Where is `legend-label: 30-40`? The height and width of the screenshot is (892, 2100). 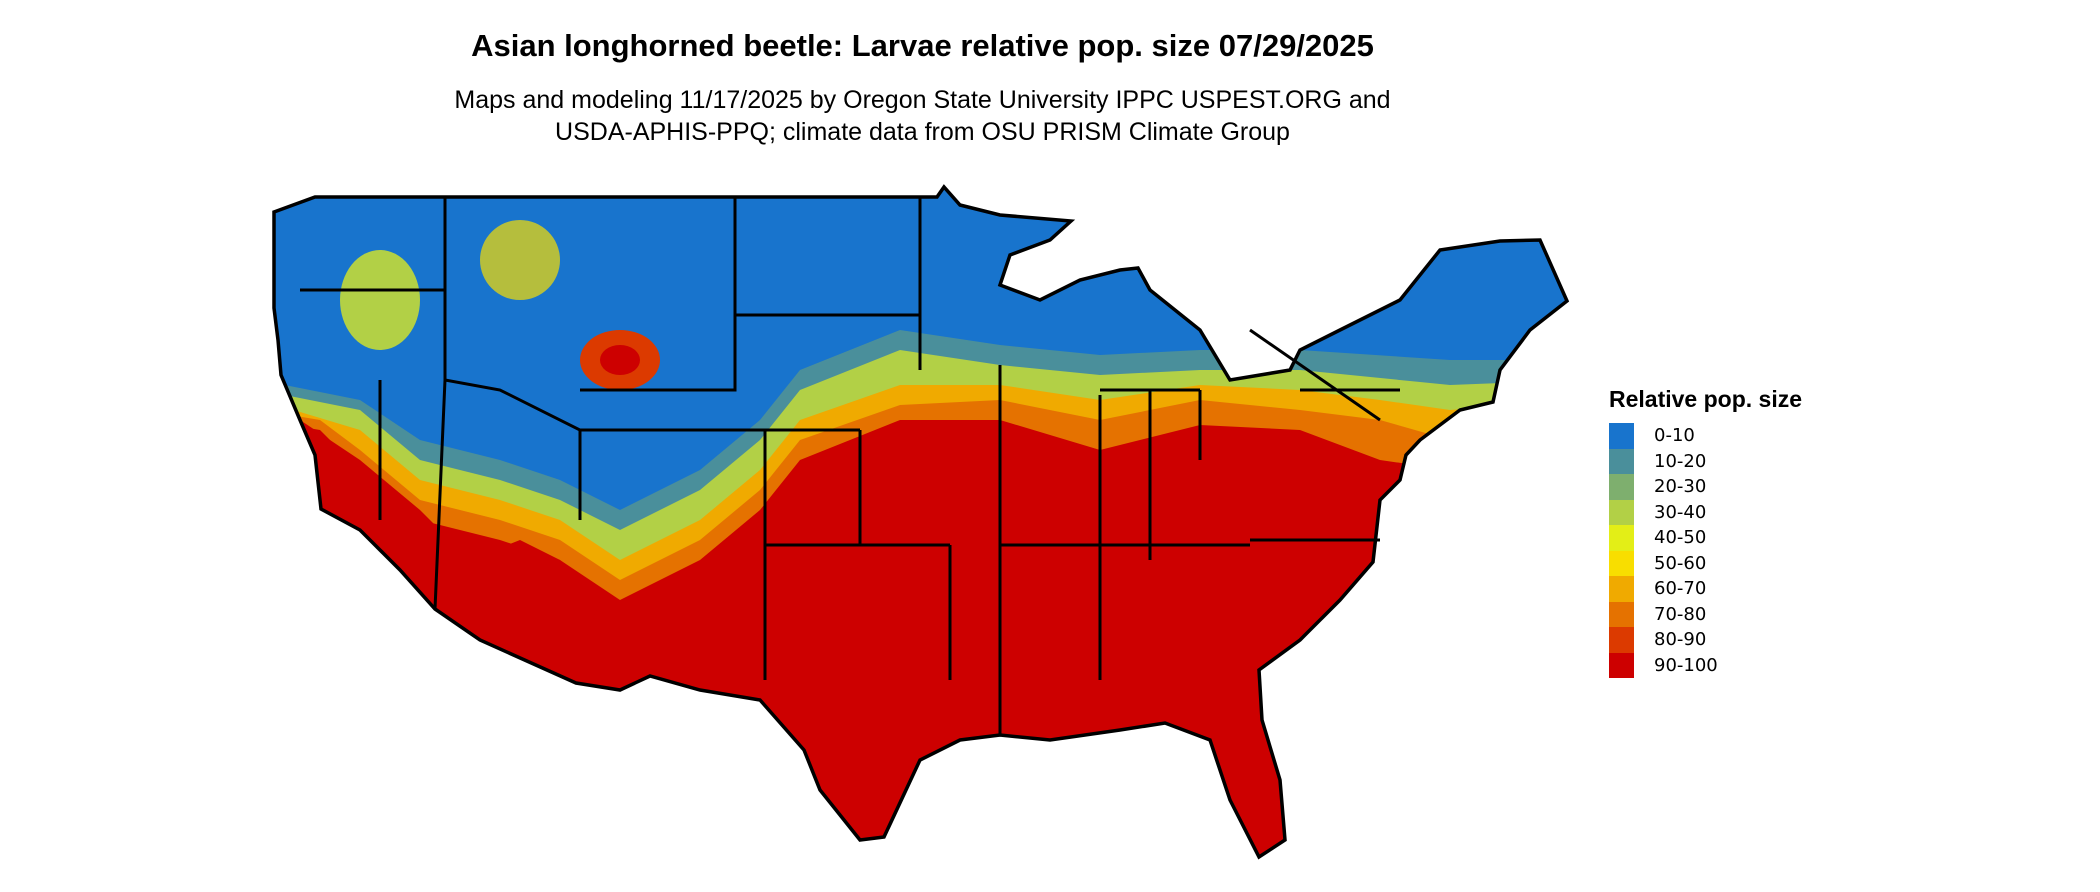 legend-label: 30-40 is located at coordinates (1680, 512).